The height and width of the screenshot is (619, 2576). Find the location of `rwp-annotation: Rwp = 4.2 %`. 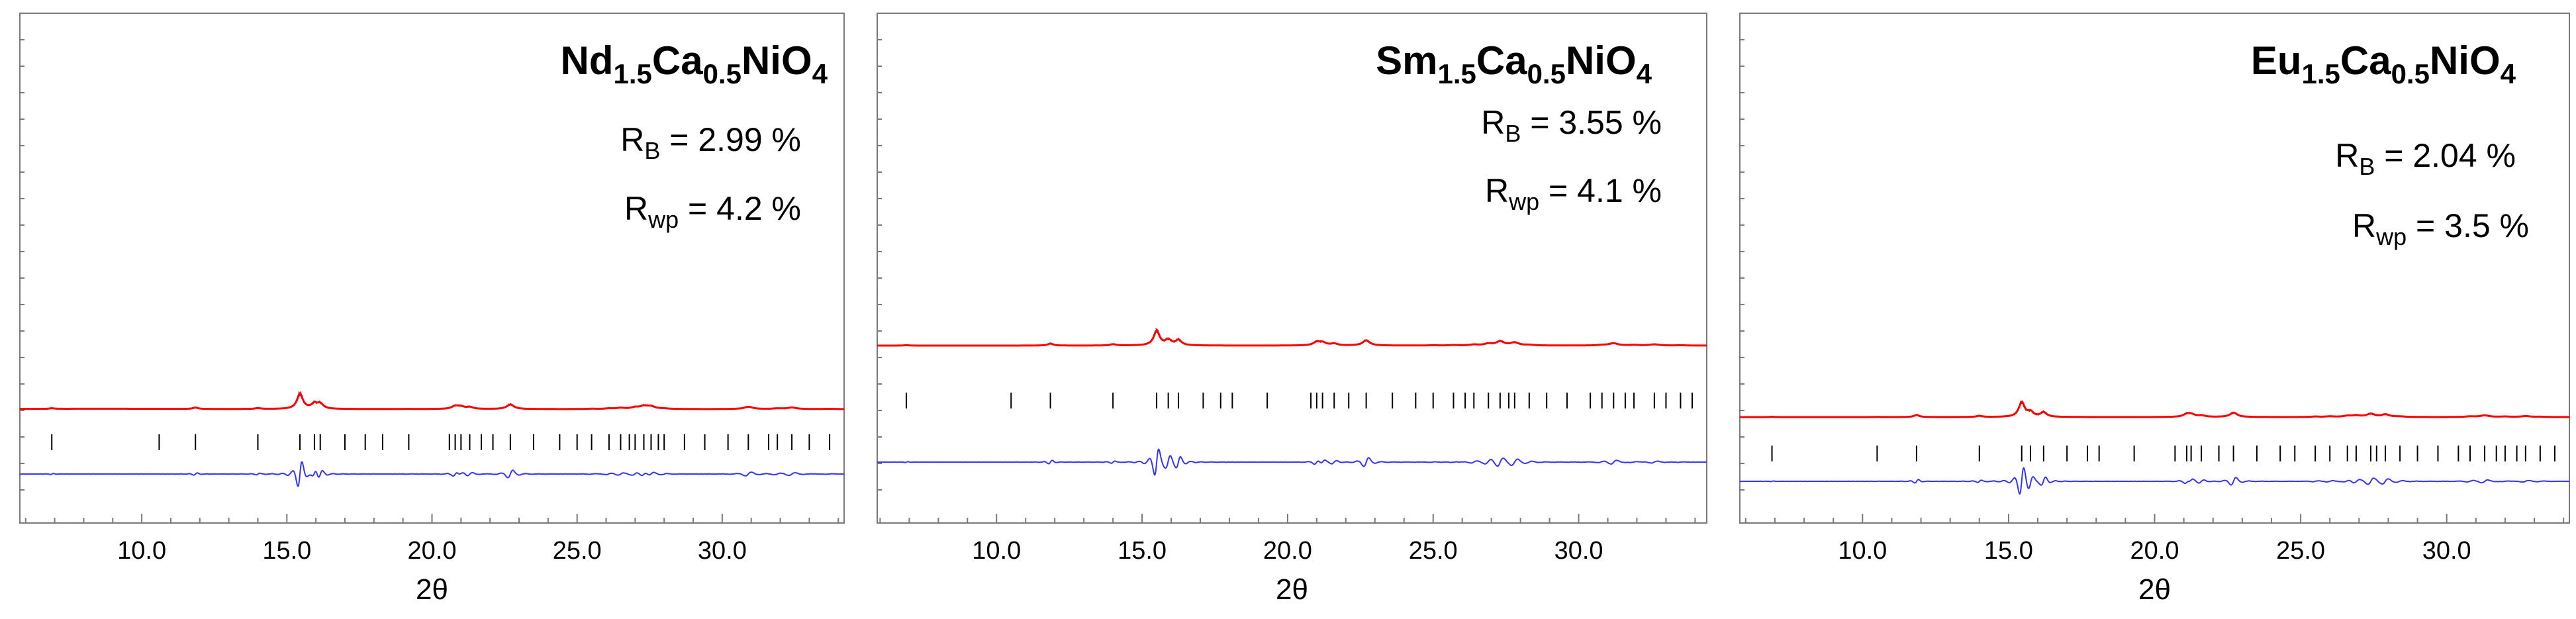

rwp-annotation: Rwp = 4.2 % is located at coordinates (712, 211).